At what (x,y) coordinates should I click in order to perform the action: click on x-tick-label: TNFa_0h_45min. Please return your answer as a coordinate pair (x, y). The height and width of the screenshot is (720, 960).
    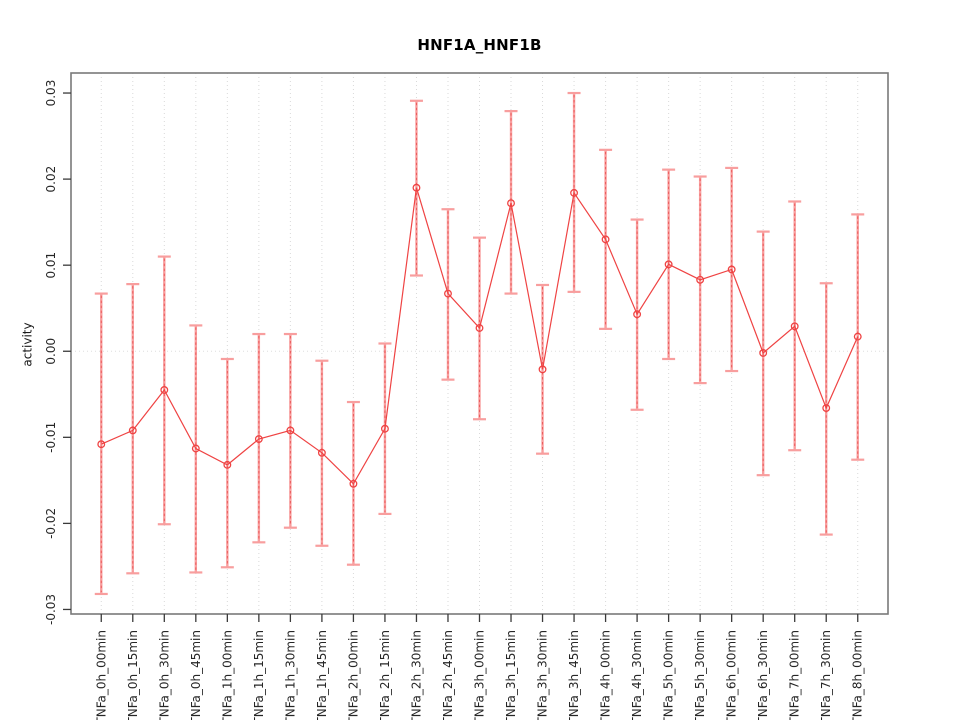
    Looking at the image, I should click on (196, 675).